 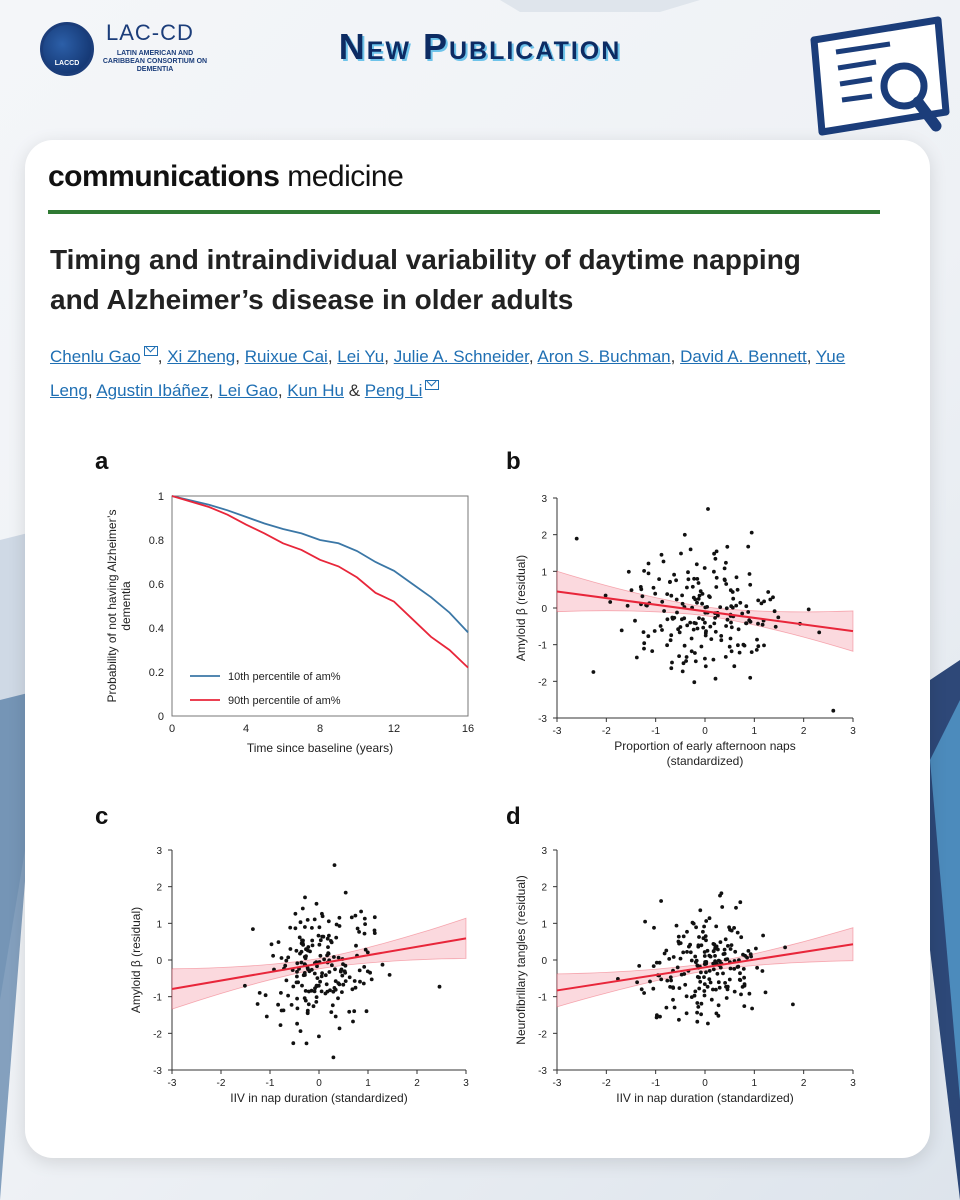 What do you see at coordinates (448, 373) in the screenshot?
I see `author-link: Yue Leng` at bounding box center [448, 373].